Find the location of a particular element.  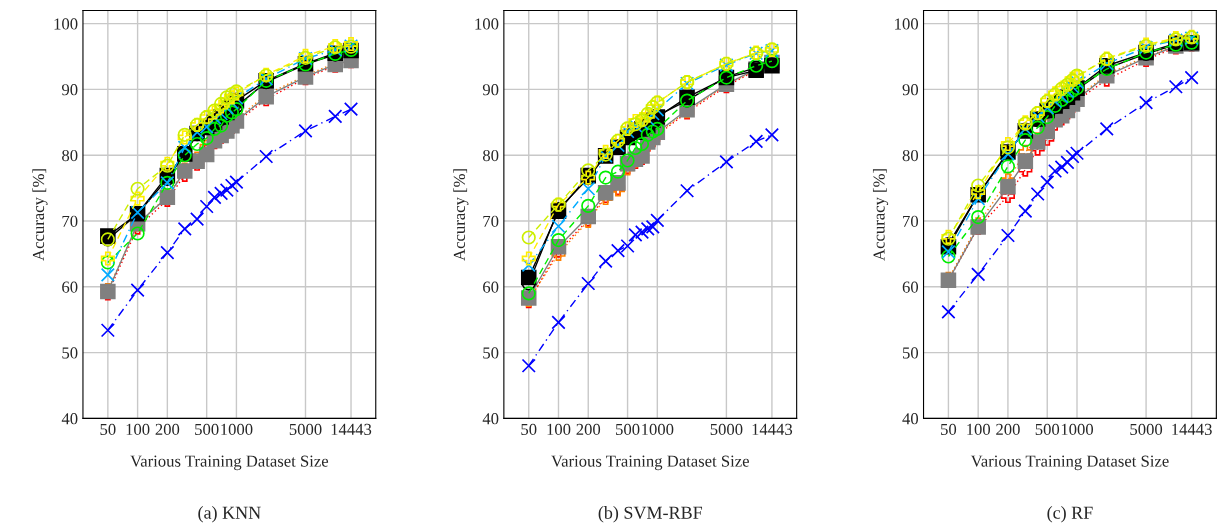

text: (c) RF is located at coordinates (1070, 514).